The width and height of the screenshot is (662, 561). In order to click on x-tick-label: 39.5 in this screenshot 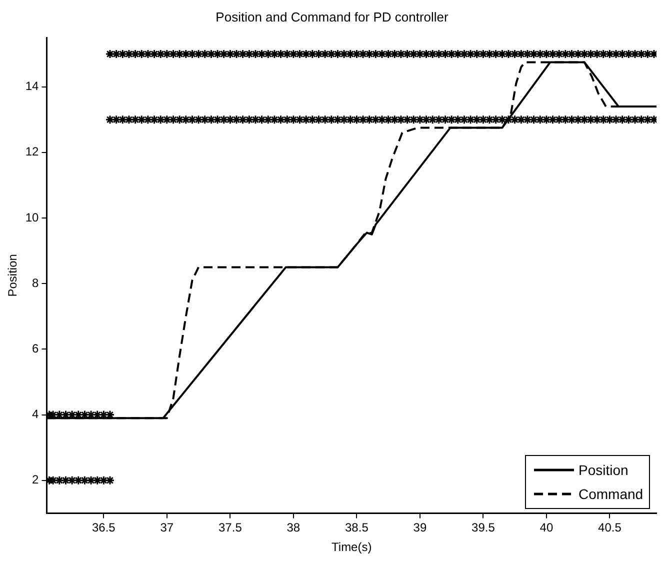, I will do `click(484, 527)`.